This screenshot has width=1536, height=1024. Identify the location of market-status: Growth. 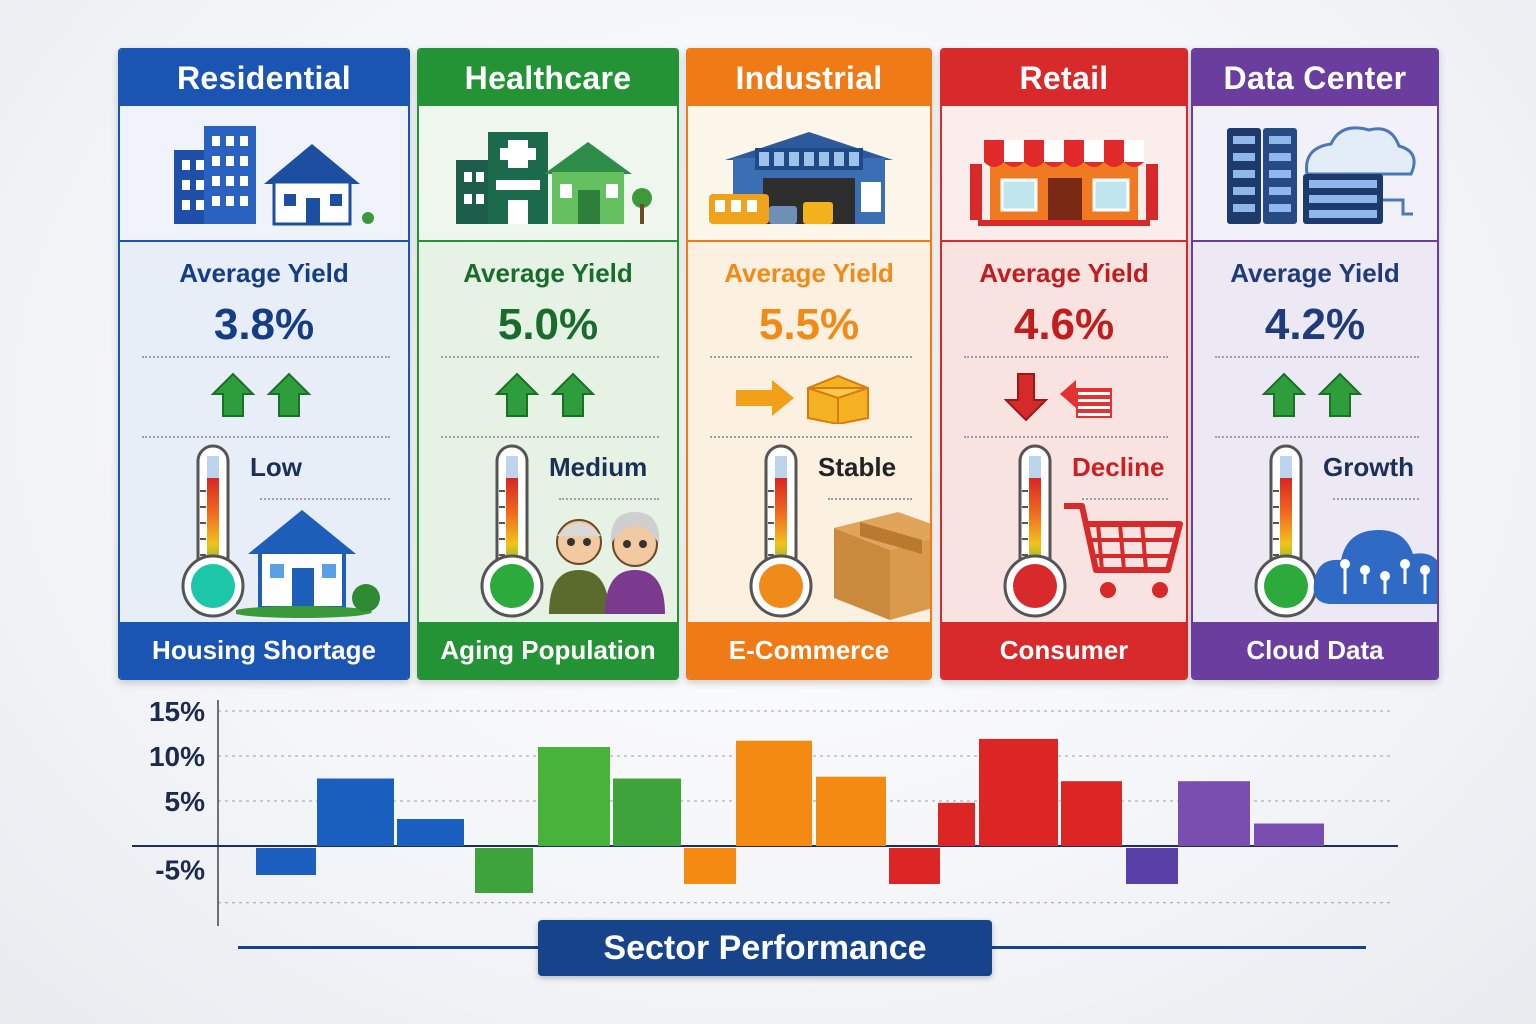
(1368, 467).